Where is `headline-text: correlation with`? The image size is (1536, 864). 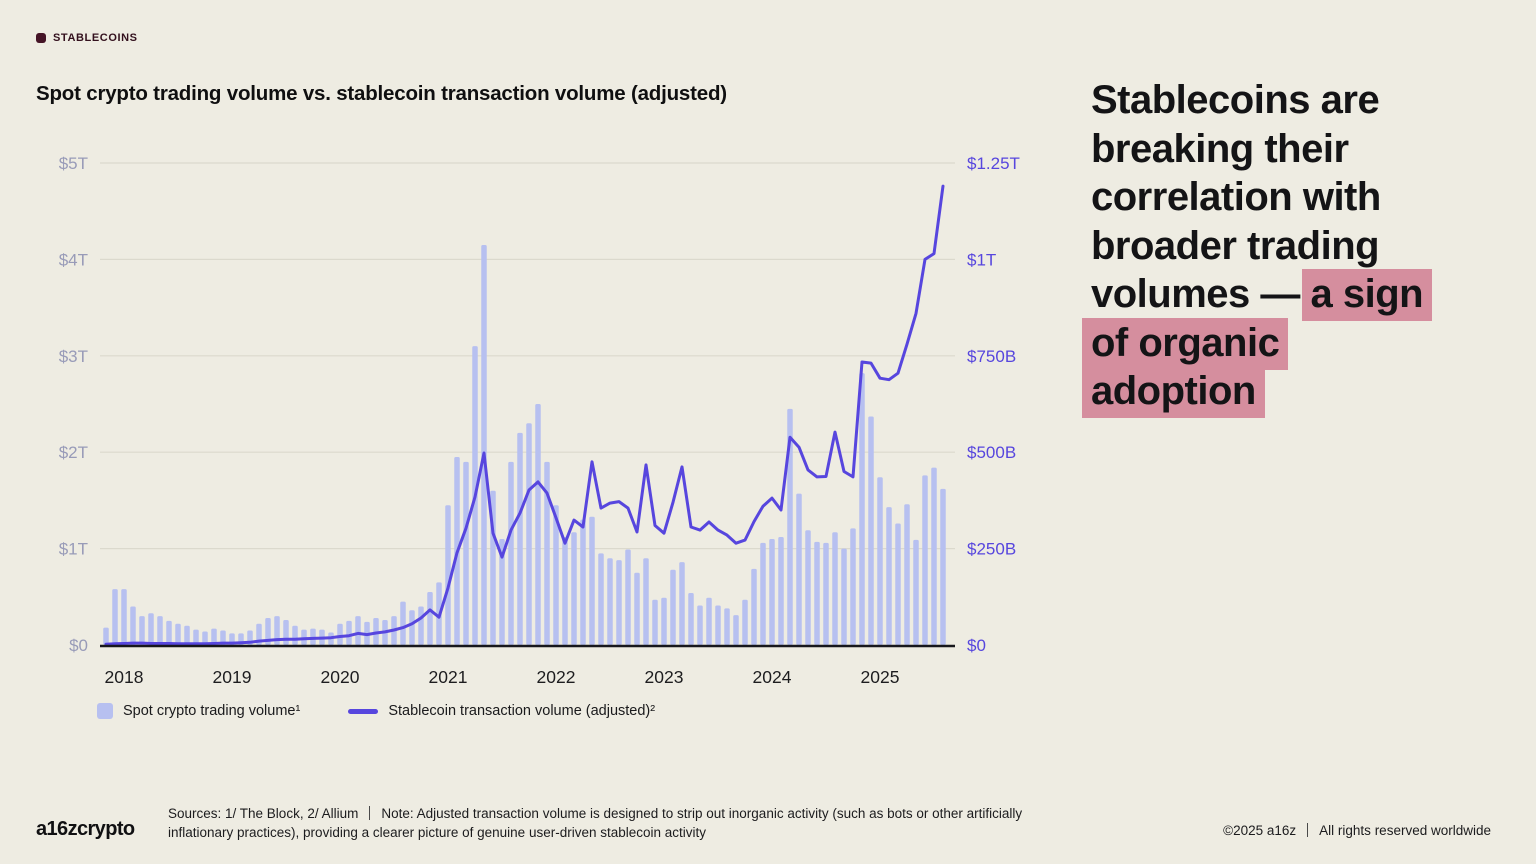
headline-text: correlation with is located at coordinates (1236, 197).